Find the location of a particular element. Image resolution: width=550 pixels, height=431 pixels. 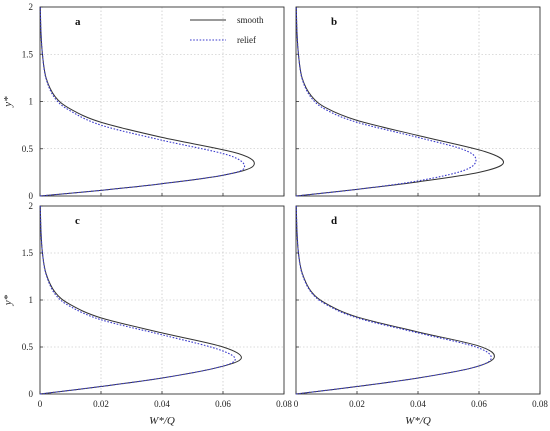

series-relief-line is located at coordinates (386, 101).